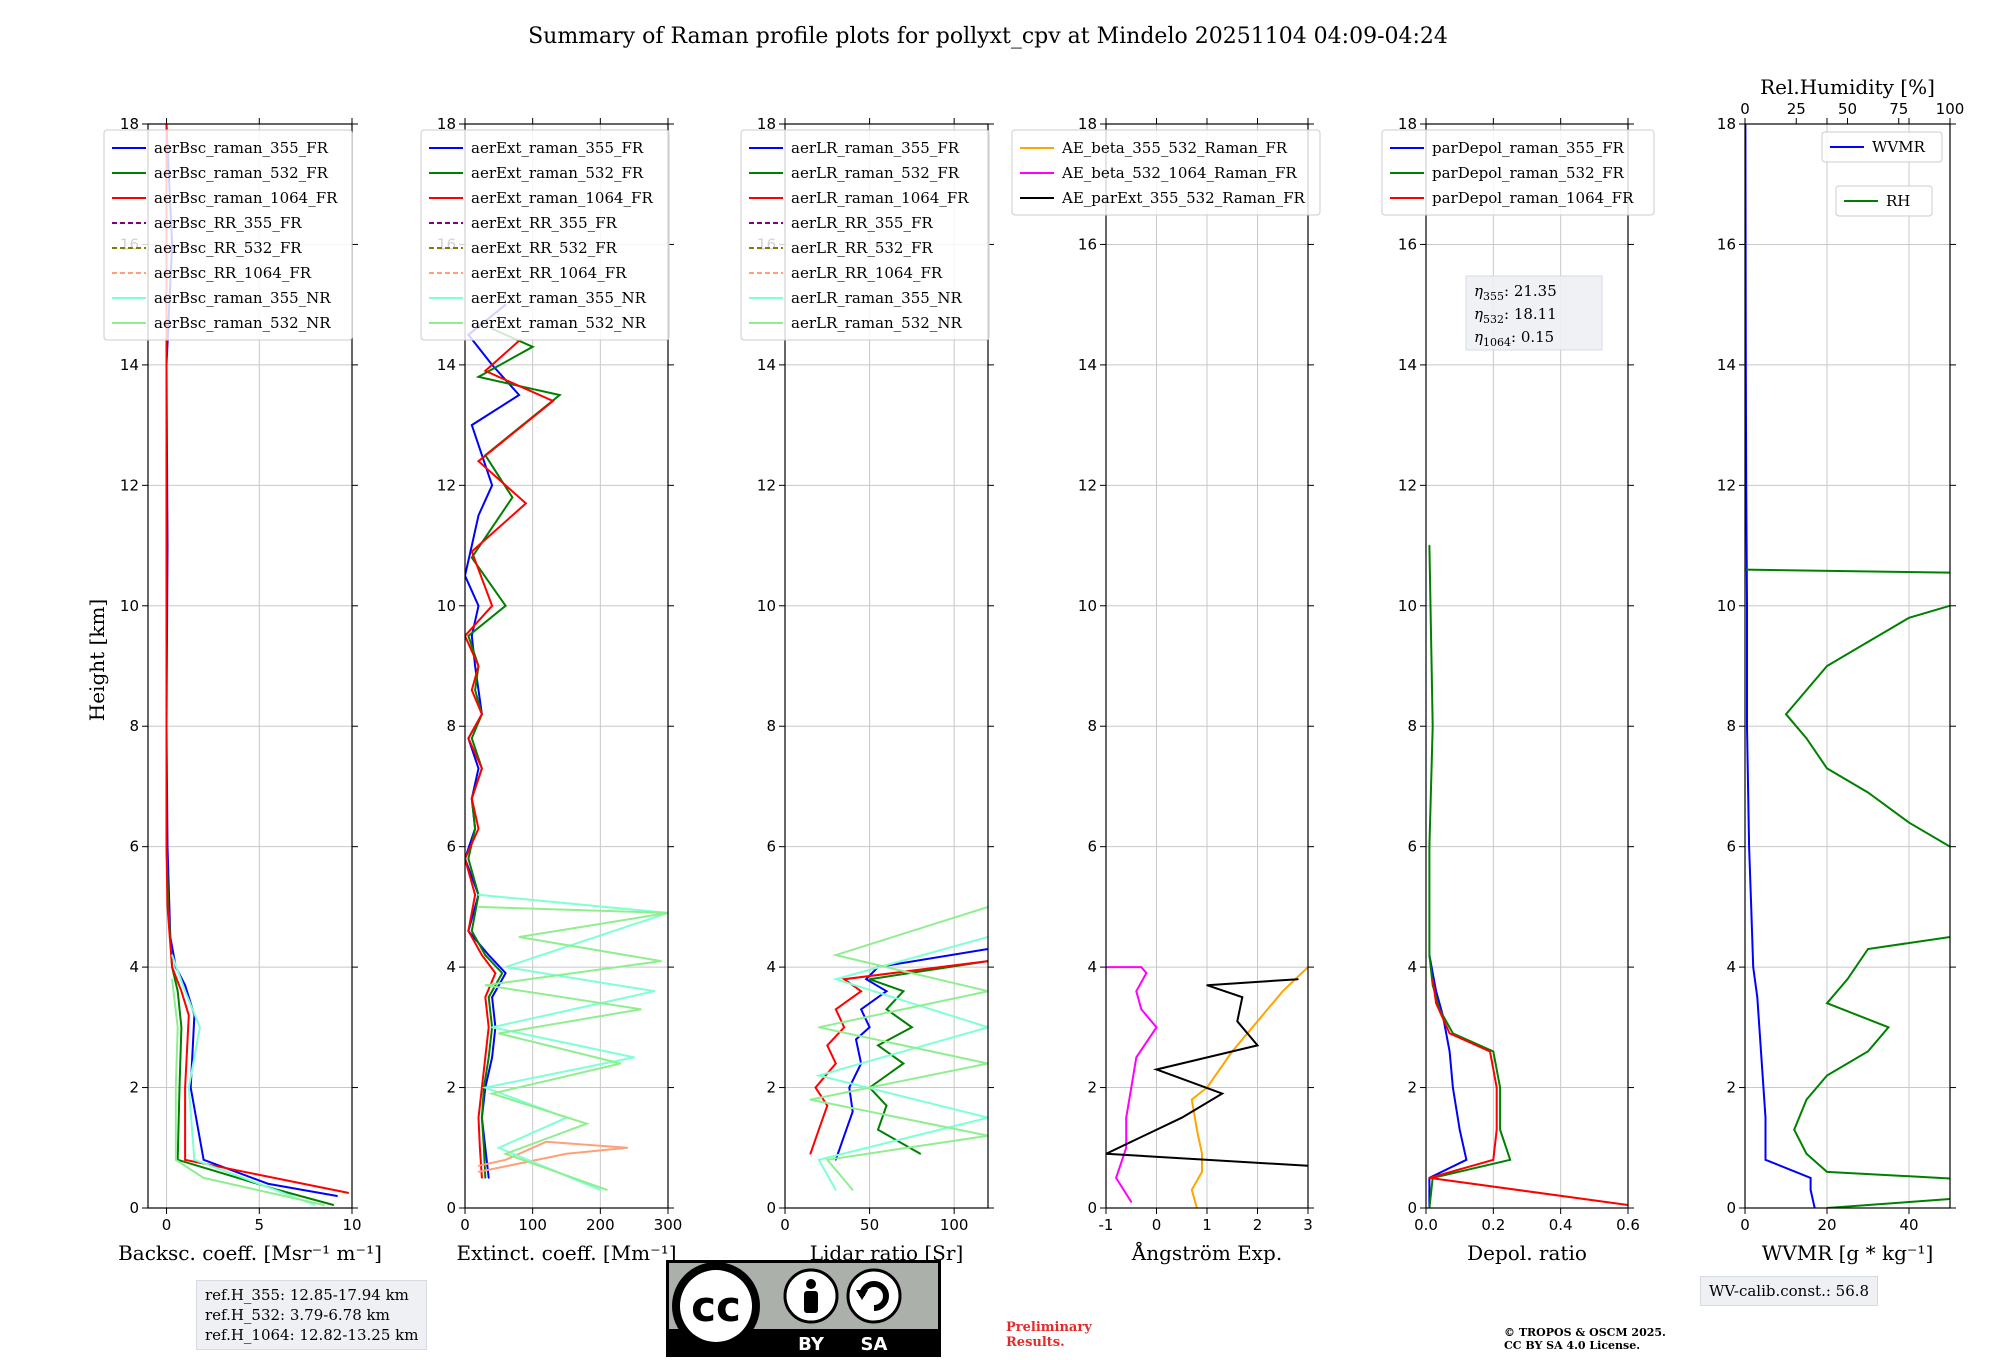 Image resolution: width=2000 pixels, height=1360 pixels. What do you see at coordinates (1470, 876) in the screenshot?
I see `series-line-parDepol_raman_532_FR` at bounding box center [1470, 876].